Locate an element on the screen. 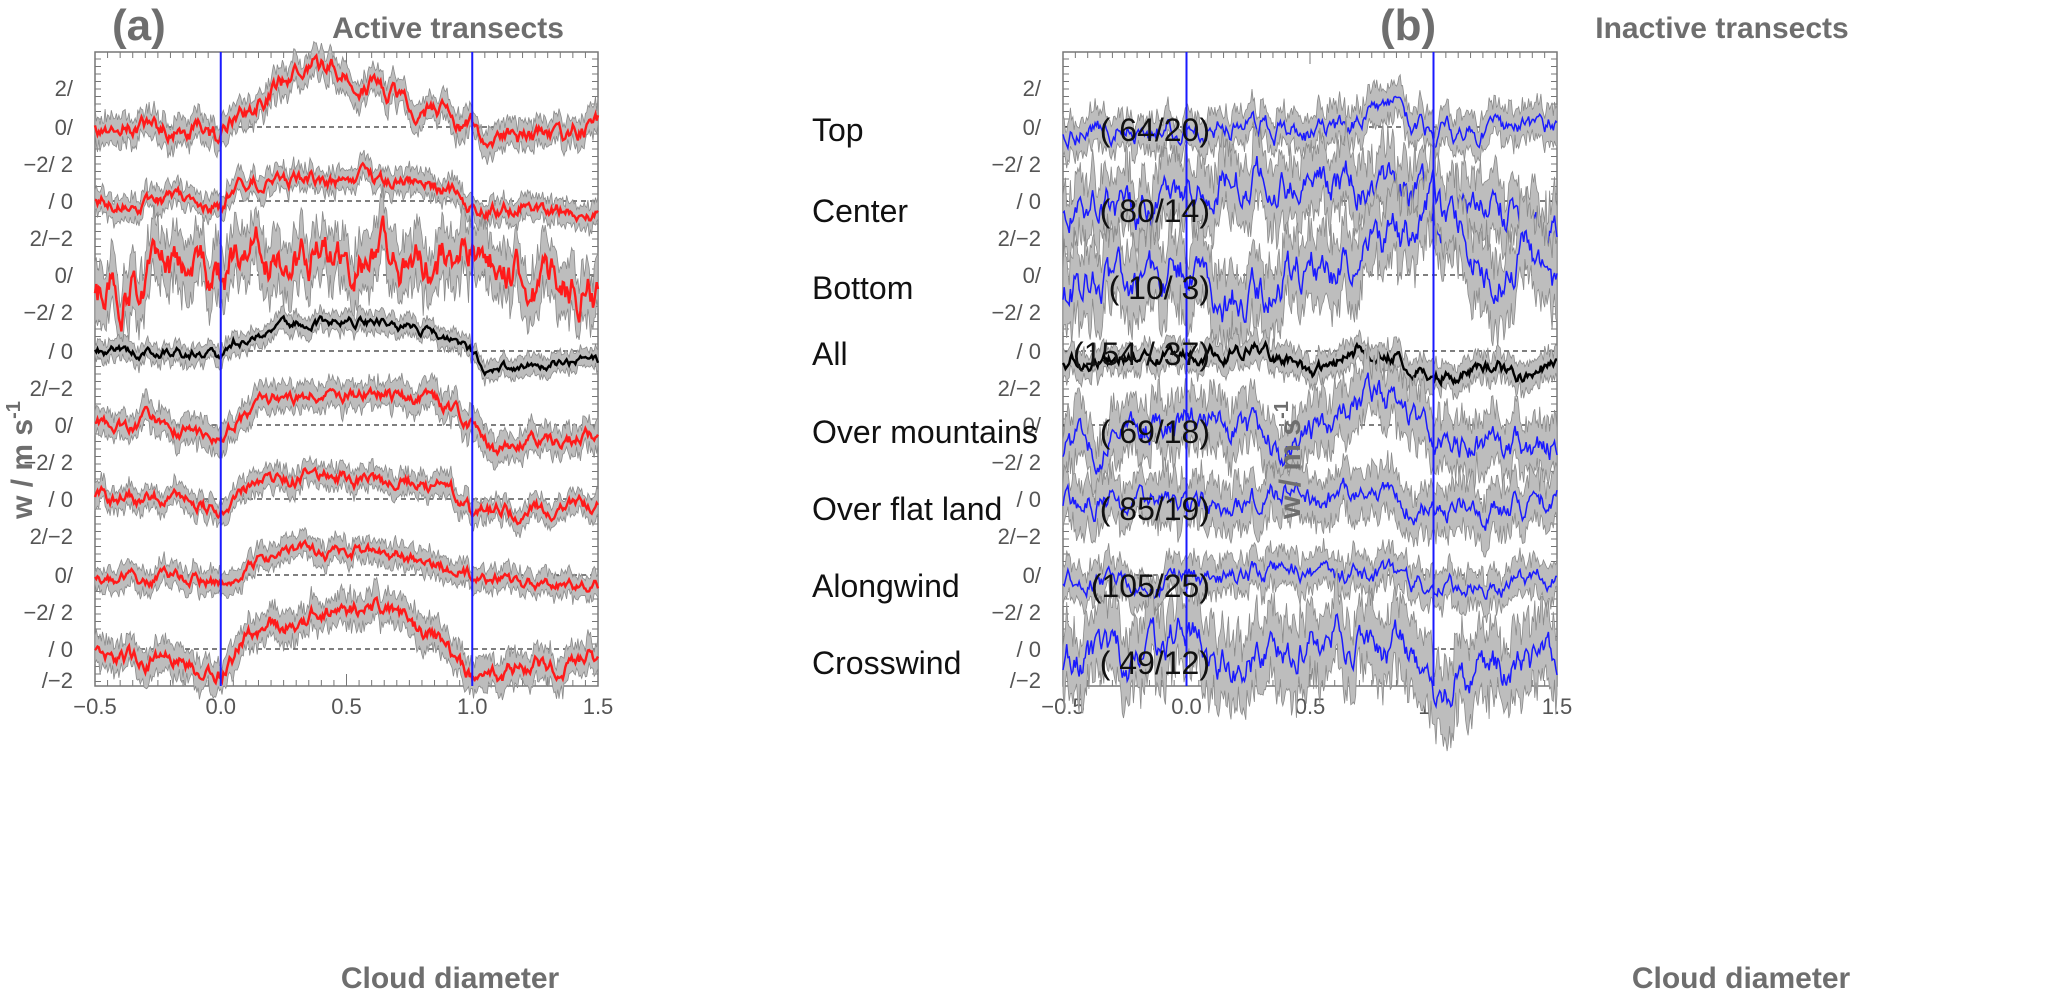 This screenshot has height=993, width=2067. series-count: ( 85/19) is located at coordinates (1155, 509).